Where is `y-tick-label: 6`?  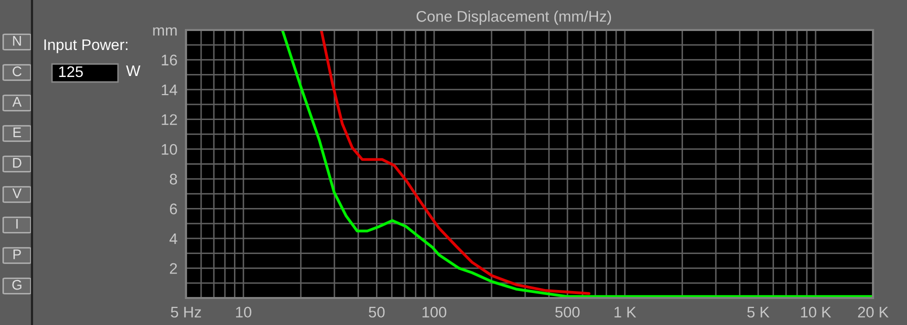
y-tick-label: 6 is located at coordinates (173, 209).